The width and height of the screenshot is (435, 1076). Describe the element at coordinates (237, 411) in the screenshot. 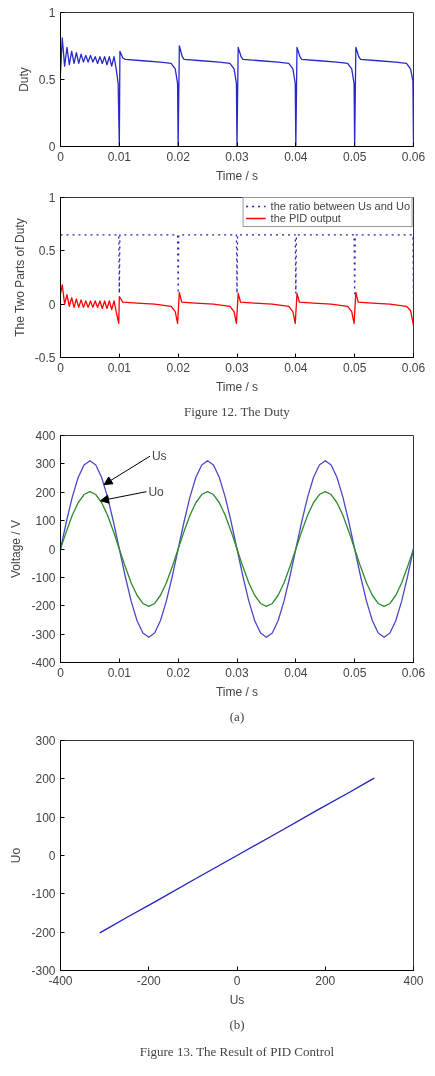

I see `caption: Figure 12. The Duty` at that location.